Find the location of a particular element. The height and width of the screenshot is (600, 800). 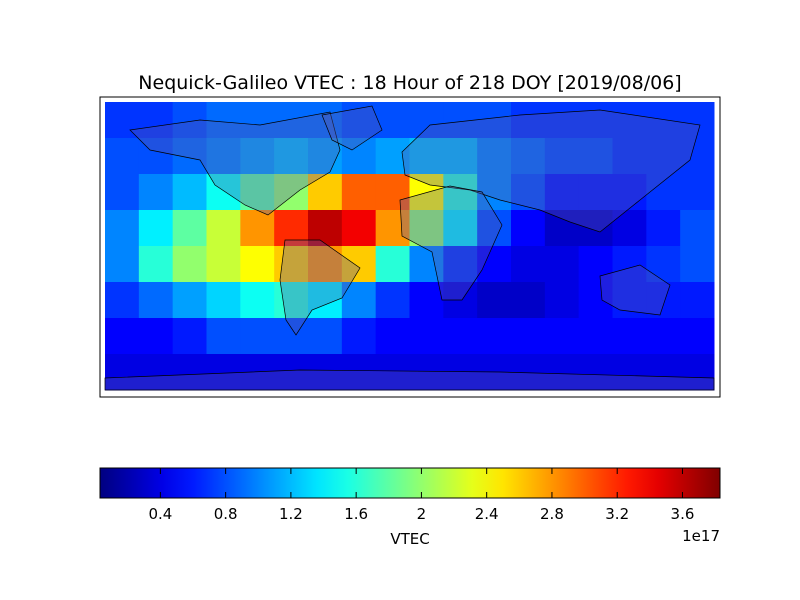

colorbar-tick-label: 3.2 is located at coordinates (617, 514).